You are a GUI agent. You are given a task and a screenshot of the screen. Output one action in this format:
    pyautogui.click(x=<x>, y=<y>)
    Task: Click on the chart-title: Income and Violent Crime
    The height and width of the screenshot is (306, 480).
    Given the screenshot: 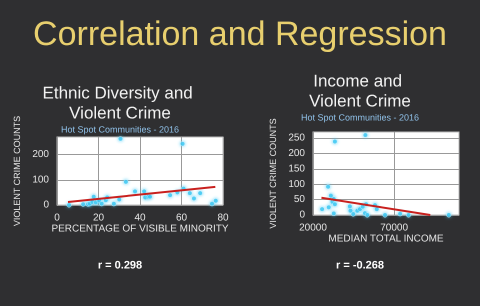 What is the action you would take?
    pyautogui.click(x=360, y=91)
    